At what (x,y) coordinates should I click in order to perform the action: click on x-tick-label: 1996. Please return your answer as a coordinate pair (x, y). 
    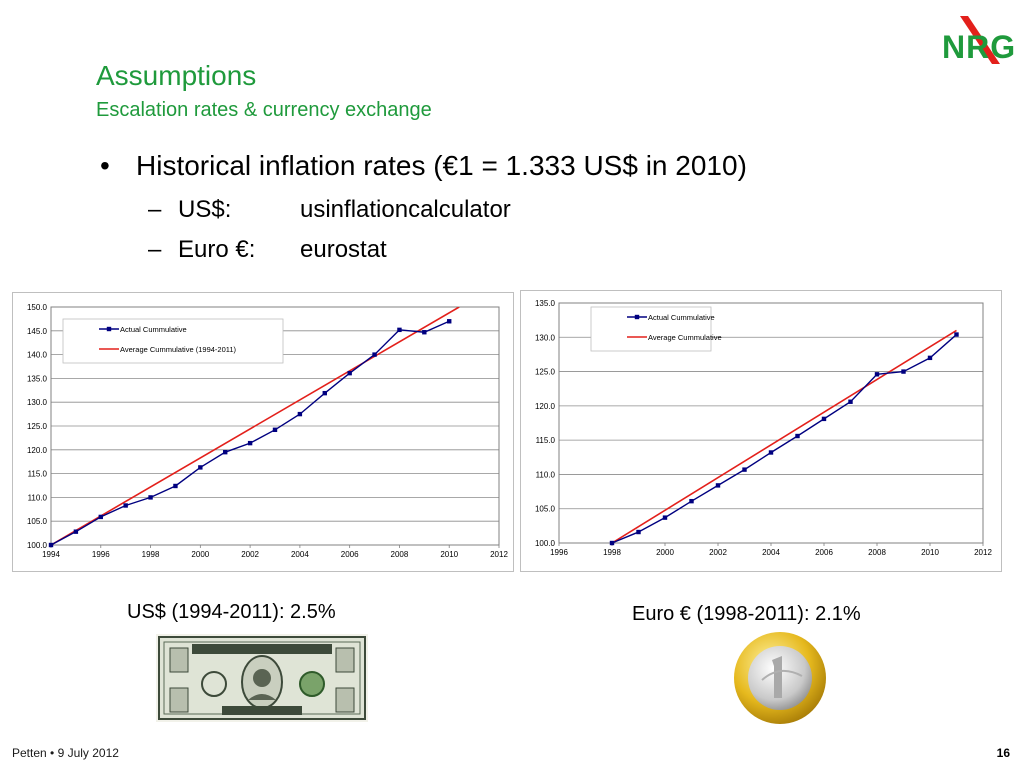
    Looking at the image, I should click on (101, 554).